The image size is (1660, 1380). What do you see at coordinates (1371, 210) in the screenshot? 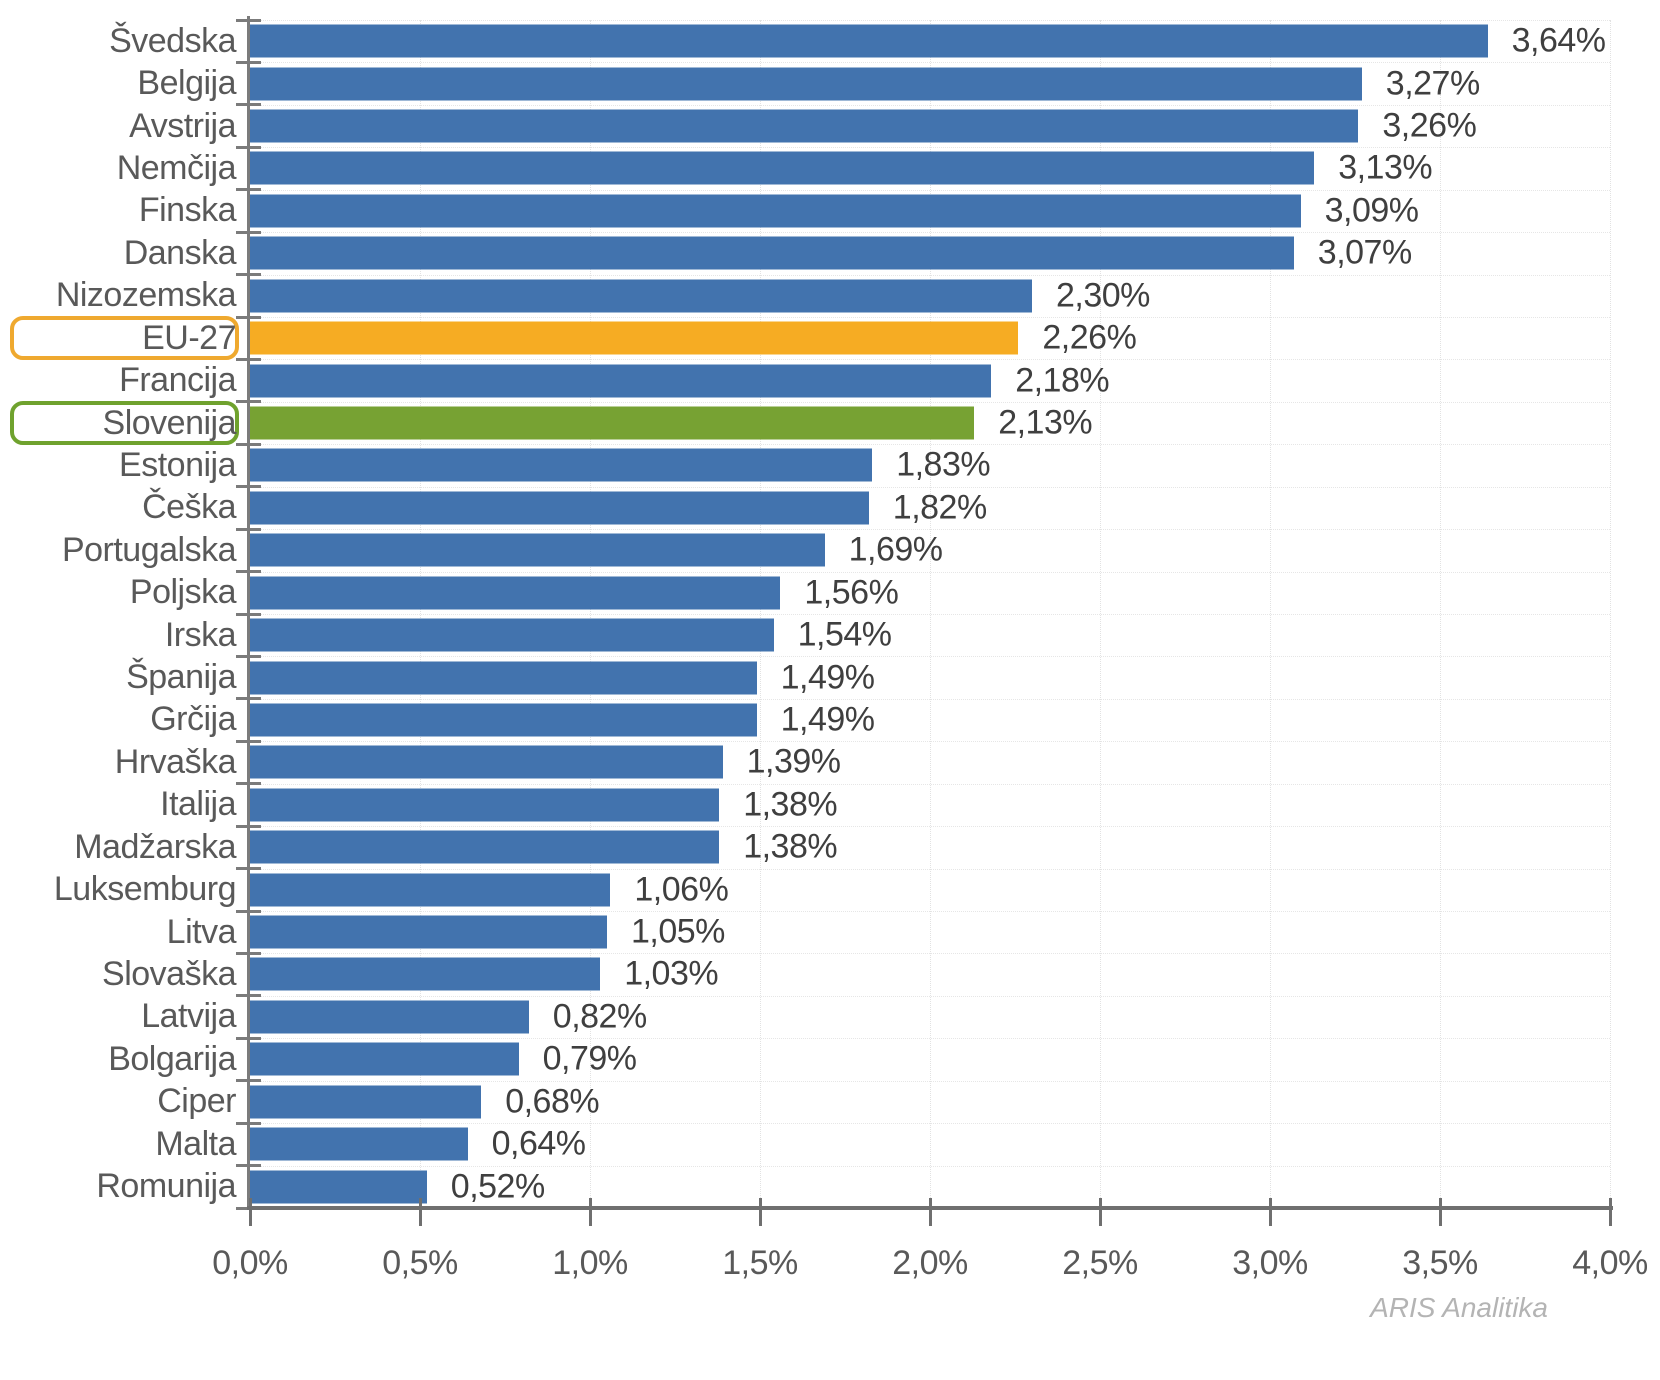
I see `value-label: 3,09%` at bounding box center [1371, 210].